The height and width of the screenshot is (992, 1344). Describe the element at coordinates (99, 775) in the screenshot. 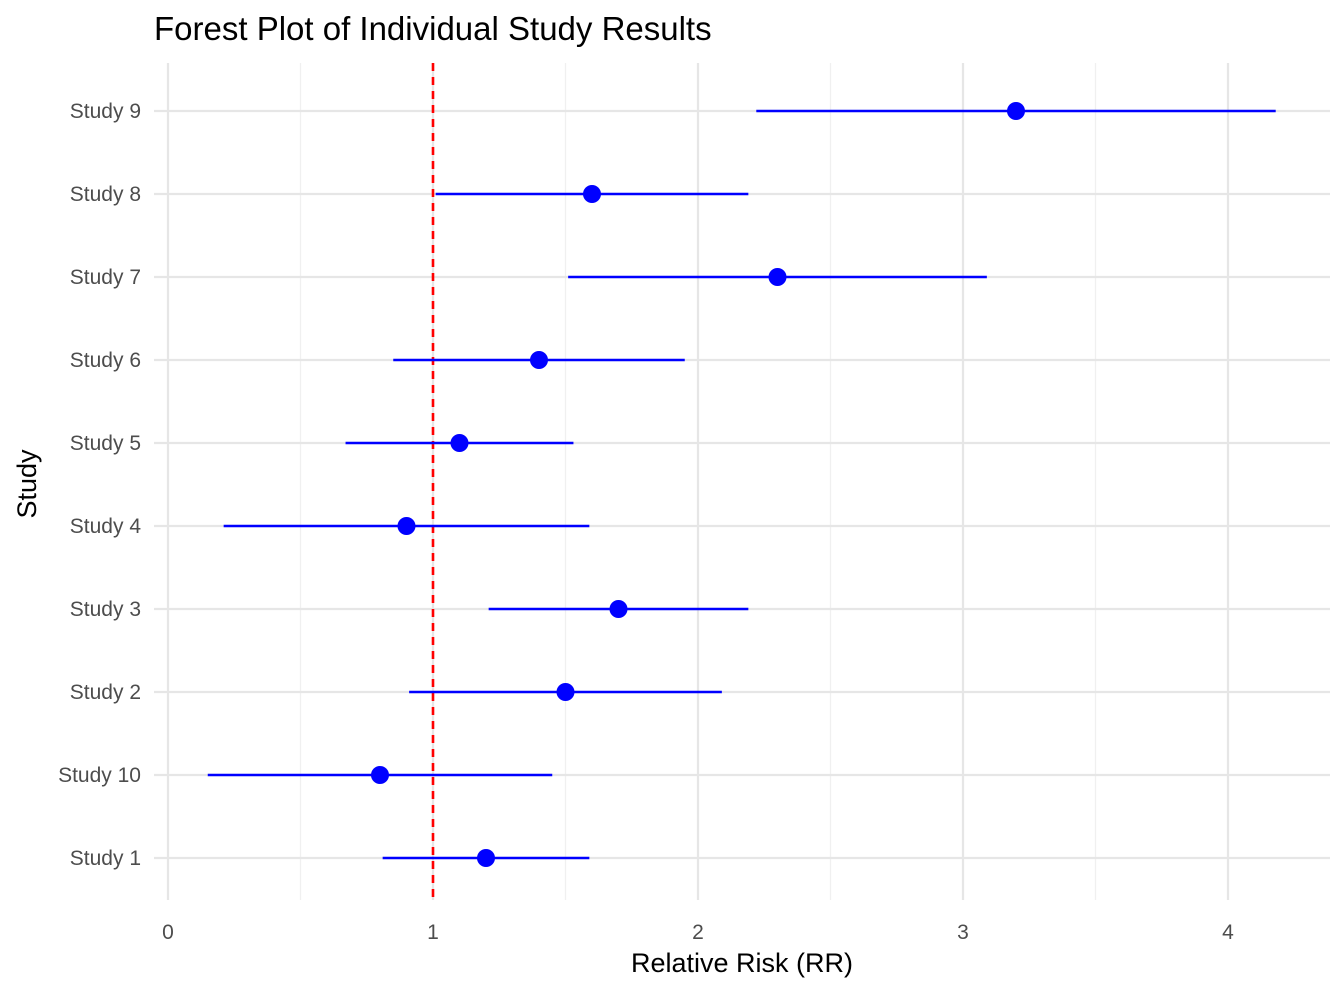

I see `y-tick-label: Study 10` at that location.